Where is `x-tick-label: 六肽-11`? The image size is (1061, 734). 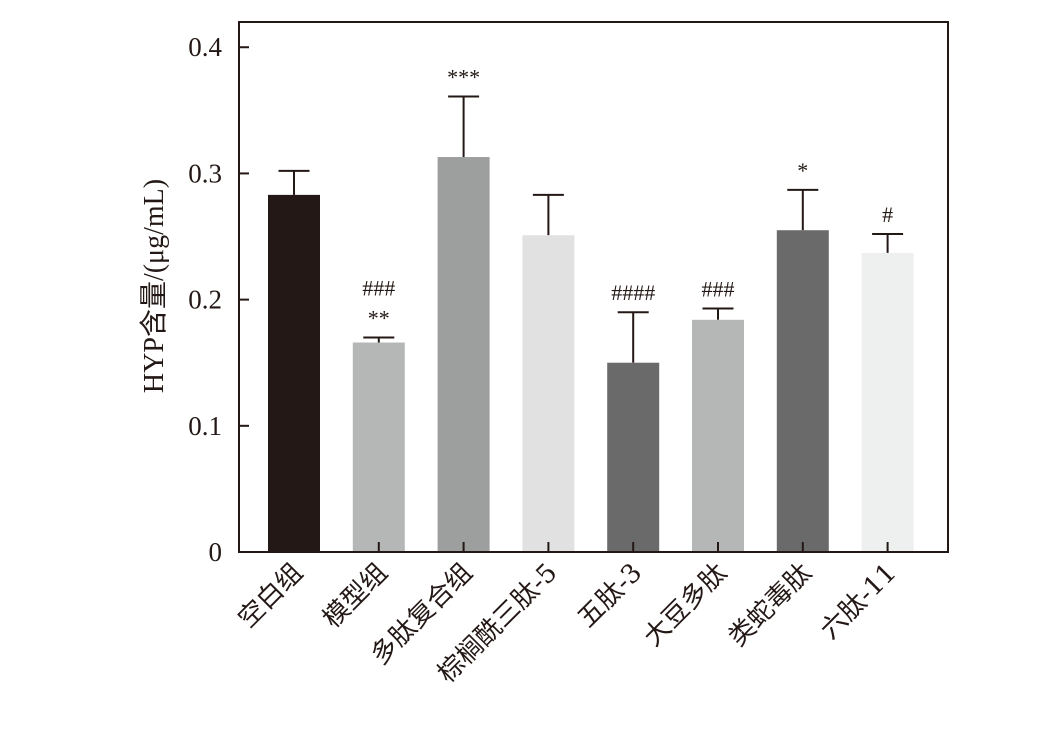
x-tick-label: 六肽-11 is located at coordinates (859, 602).